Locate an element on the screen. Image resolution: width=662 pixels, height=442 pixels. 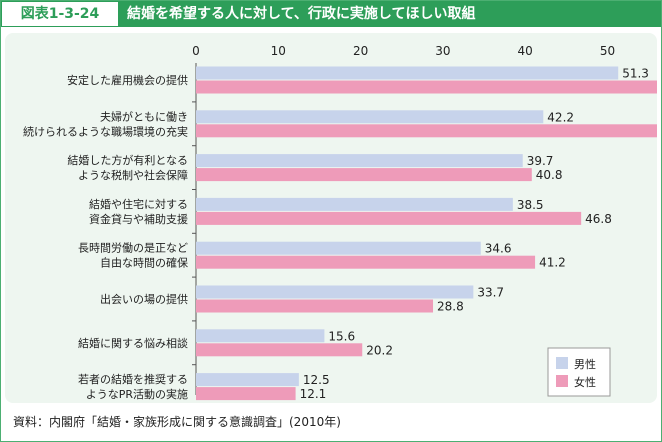
category-label: 安定した雇用機会の提供 is located at coordinates (127, 80).